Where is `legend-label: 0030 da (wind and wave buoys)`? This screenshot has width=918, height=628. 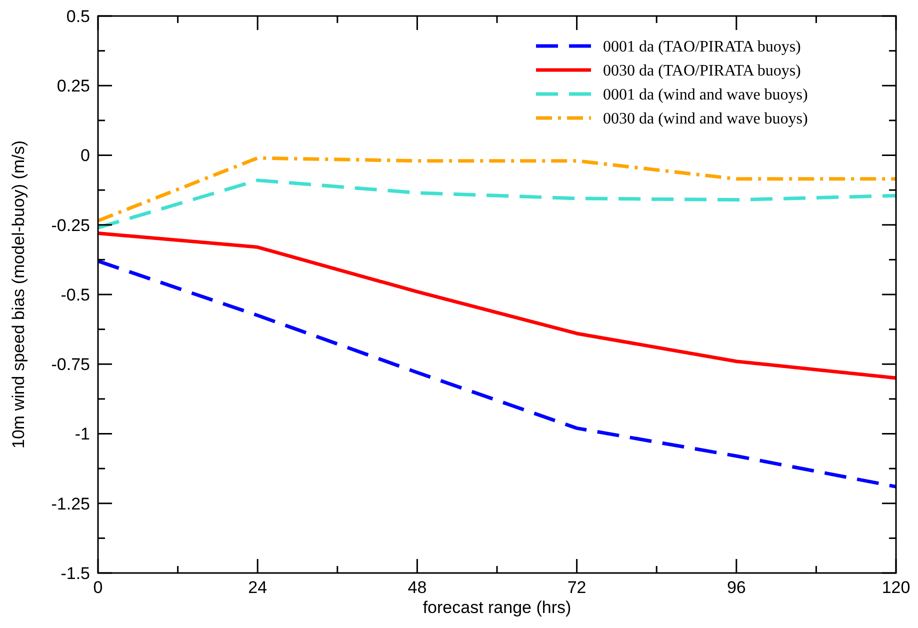 legend-label: 0030 da (wind and wave buoys) is located at coordinates (705, 119).